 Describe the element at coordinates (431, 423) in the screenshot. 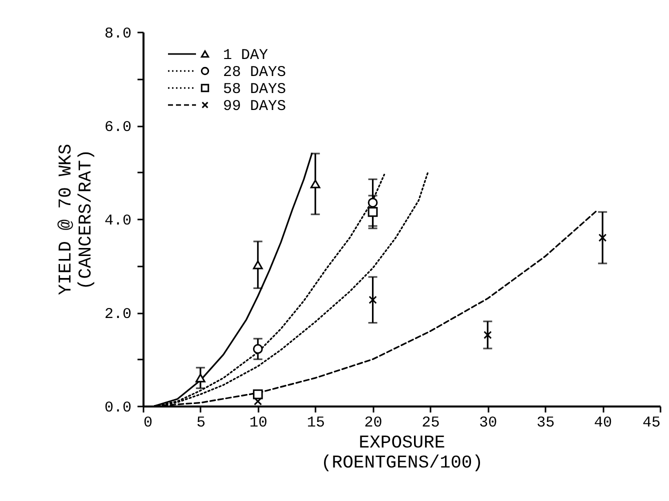

I see `x-tick-label: 25` at that location.